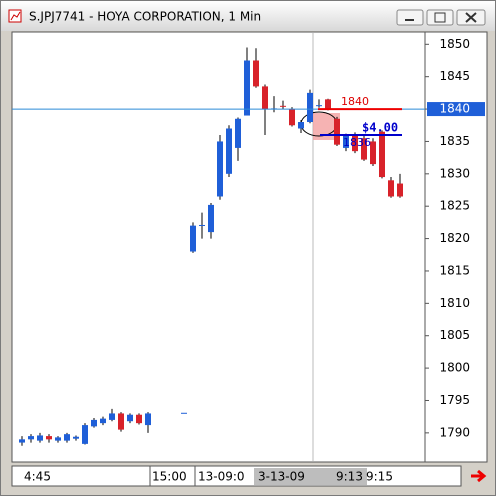  I want to click on y-tick-label: 1835, so click(454, 141).